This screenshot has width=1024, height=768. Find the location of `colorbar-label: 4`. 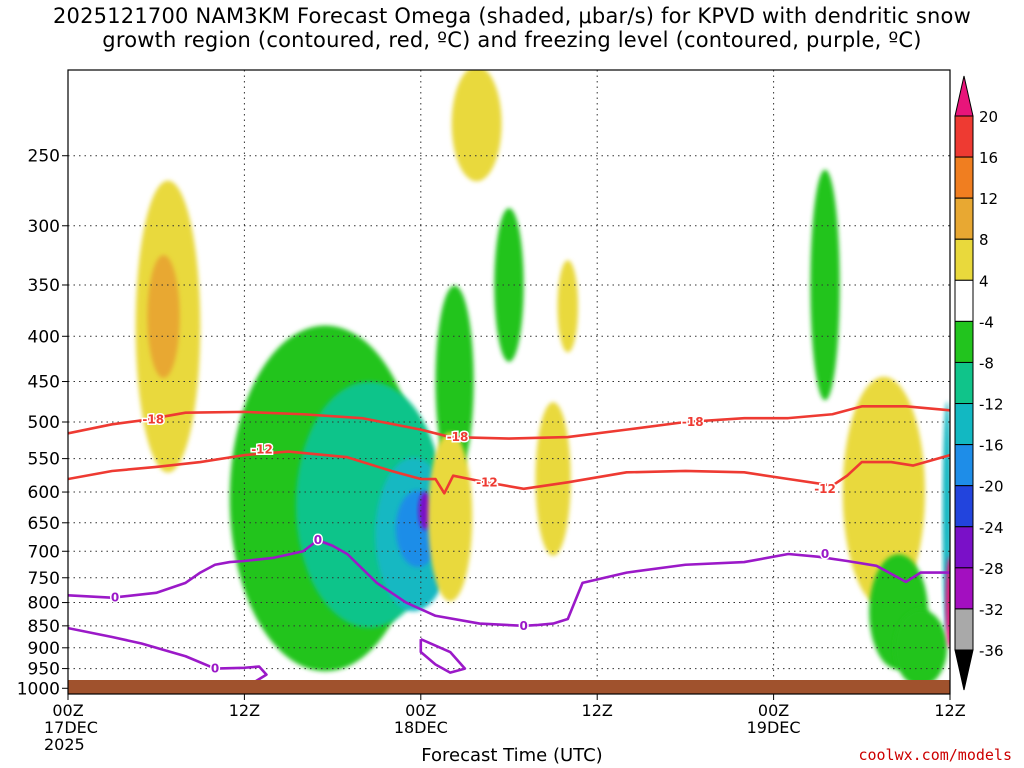

colorbar-label: 4 is located at coordinates (984, 281).